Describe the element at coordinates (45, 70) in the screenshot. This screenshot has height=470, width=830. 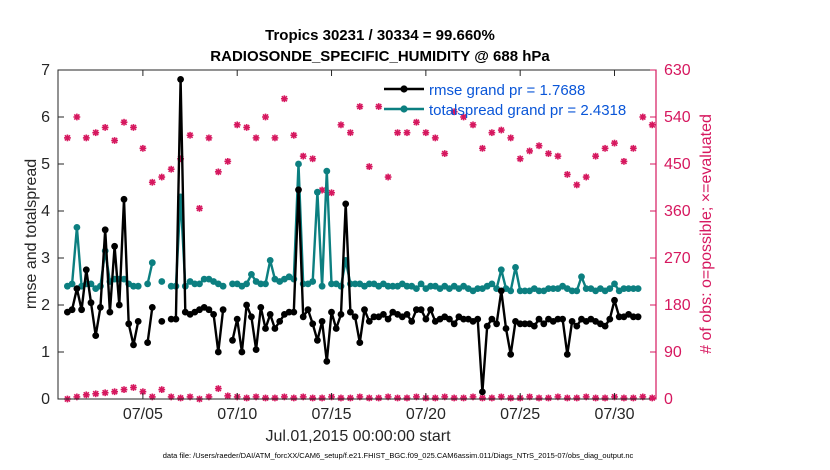
I see `y-tick-label: 7` at that location.